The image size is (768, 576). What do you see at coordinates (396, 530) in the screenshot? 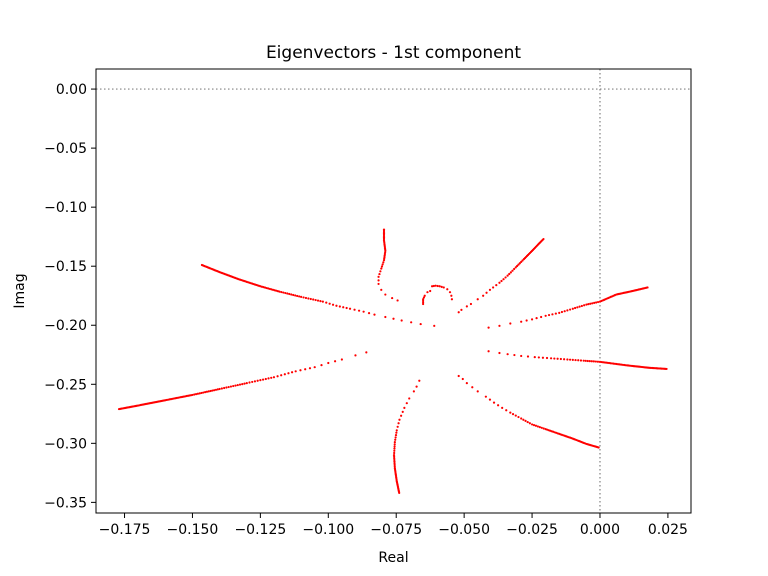
I see `x-tick-label: −0.075` at bounding box center [396, 530].